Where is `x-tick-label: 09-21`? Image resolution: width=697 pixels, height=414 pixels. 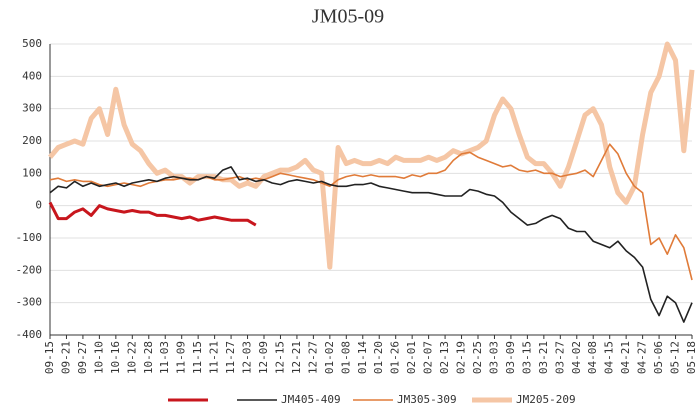 x-tick-label: 09-21 is located at coordinates (65, 357).